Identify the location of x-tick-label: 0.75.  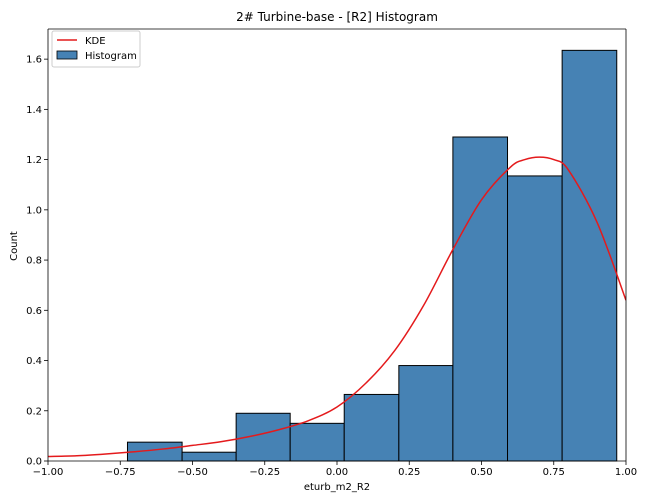
(554, 472).